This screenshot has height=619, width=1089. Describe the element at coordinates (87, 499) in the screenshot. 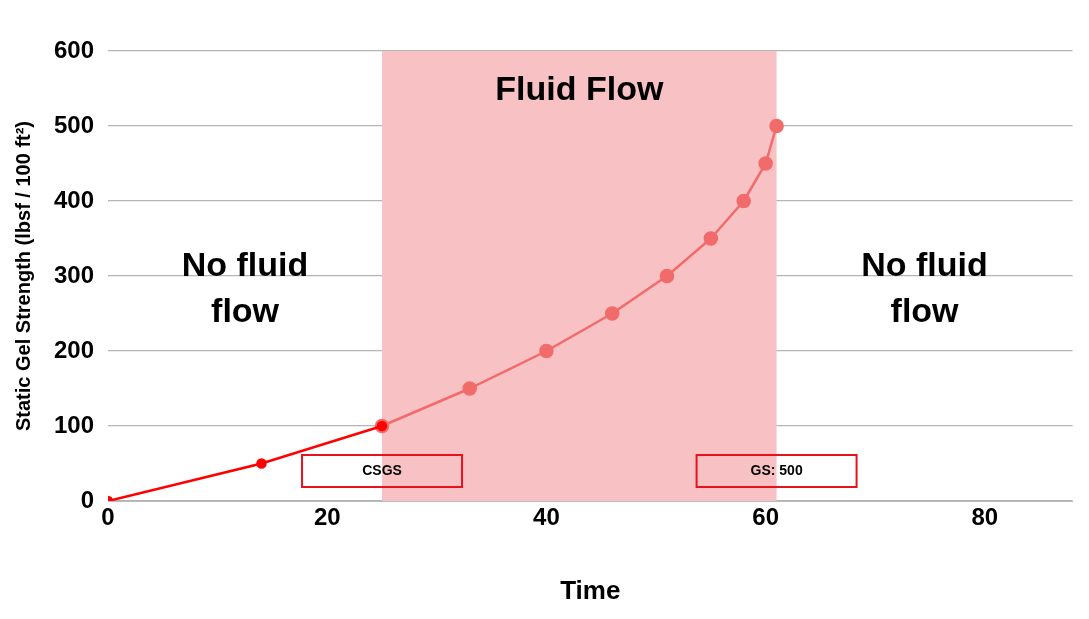

I see `y-tick-label: 0` at that location.